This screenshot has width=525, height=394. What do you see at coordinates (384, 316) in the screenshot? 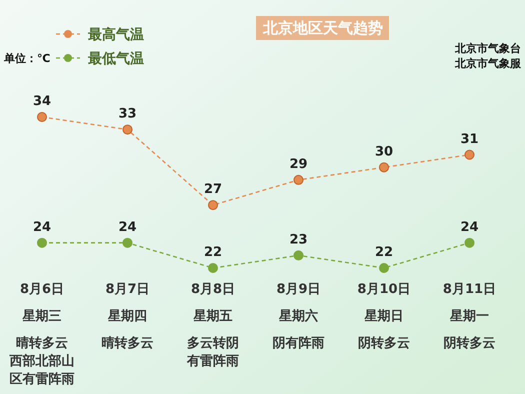
I see `text: 星期日` at bounding box center [384, 316].